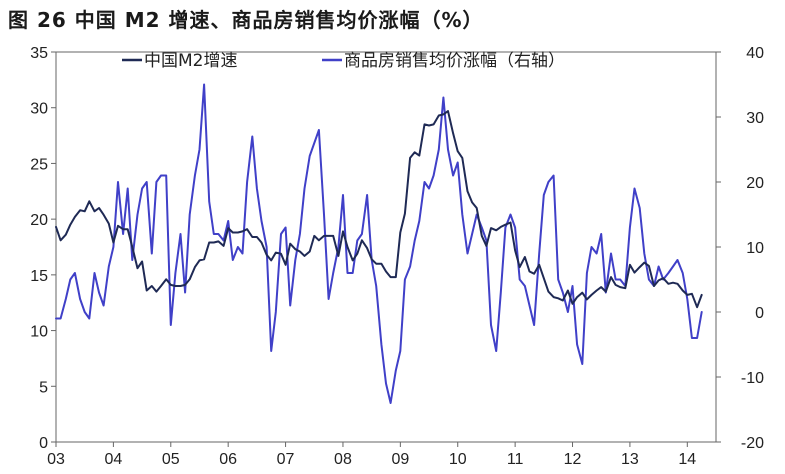  What do you see at coordinates (39, 109) in the screenshot?
I see `left-y-tick-label: 30` at bounding box center [39, 109].